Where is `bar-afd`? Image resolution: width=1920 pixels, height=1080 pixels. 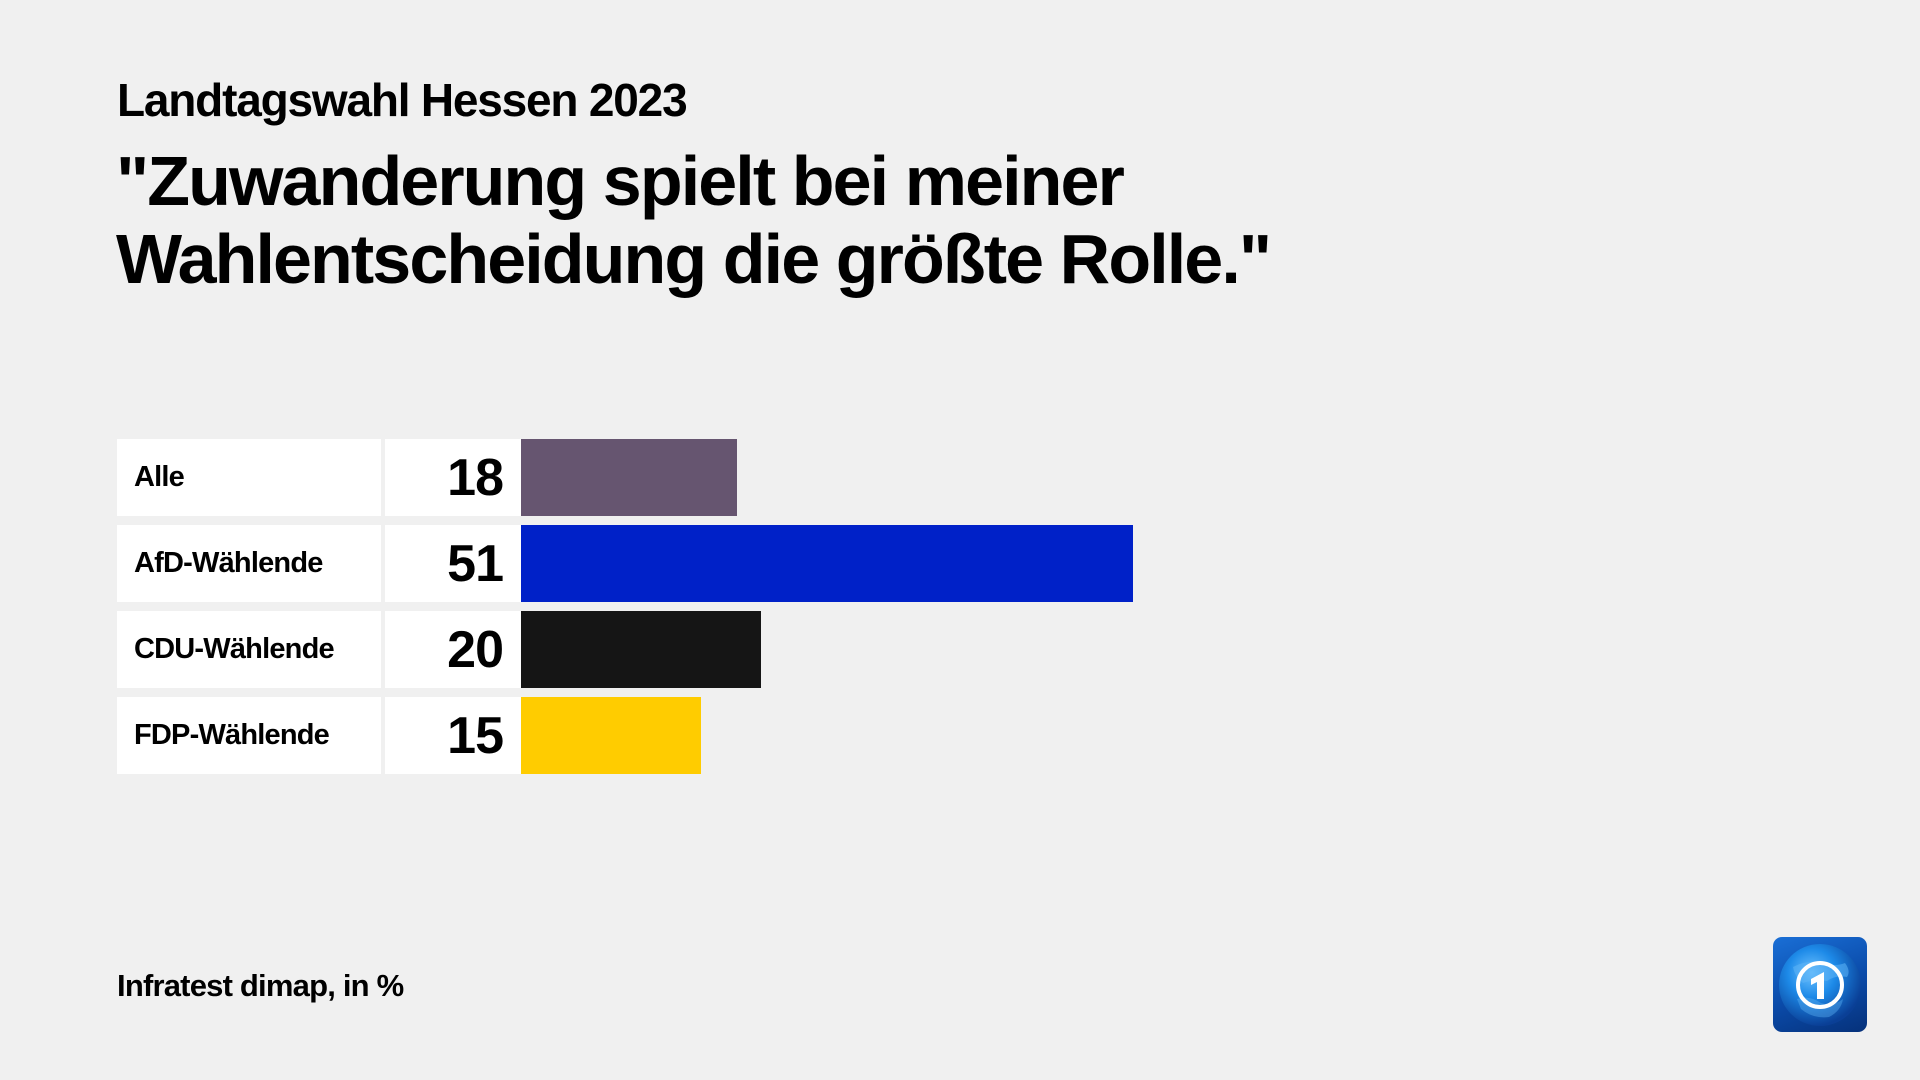 bar-afd is located at coordinates (827, 563).